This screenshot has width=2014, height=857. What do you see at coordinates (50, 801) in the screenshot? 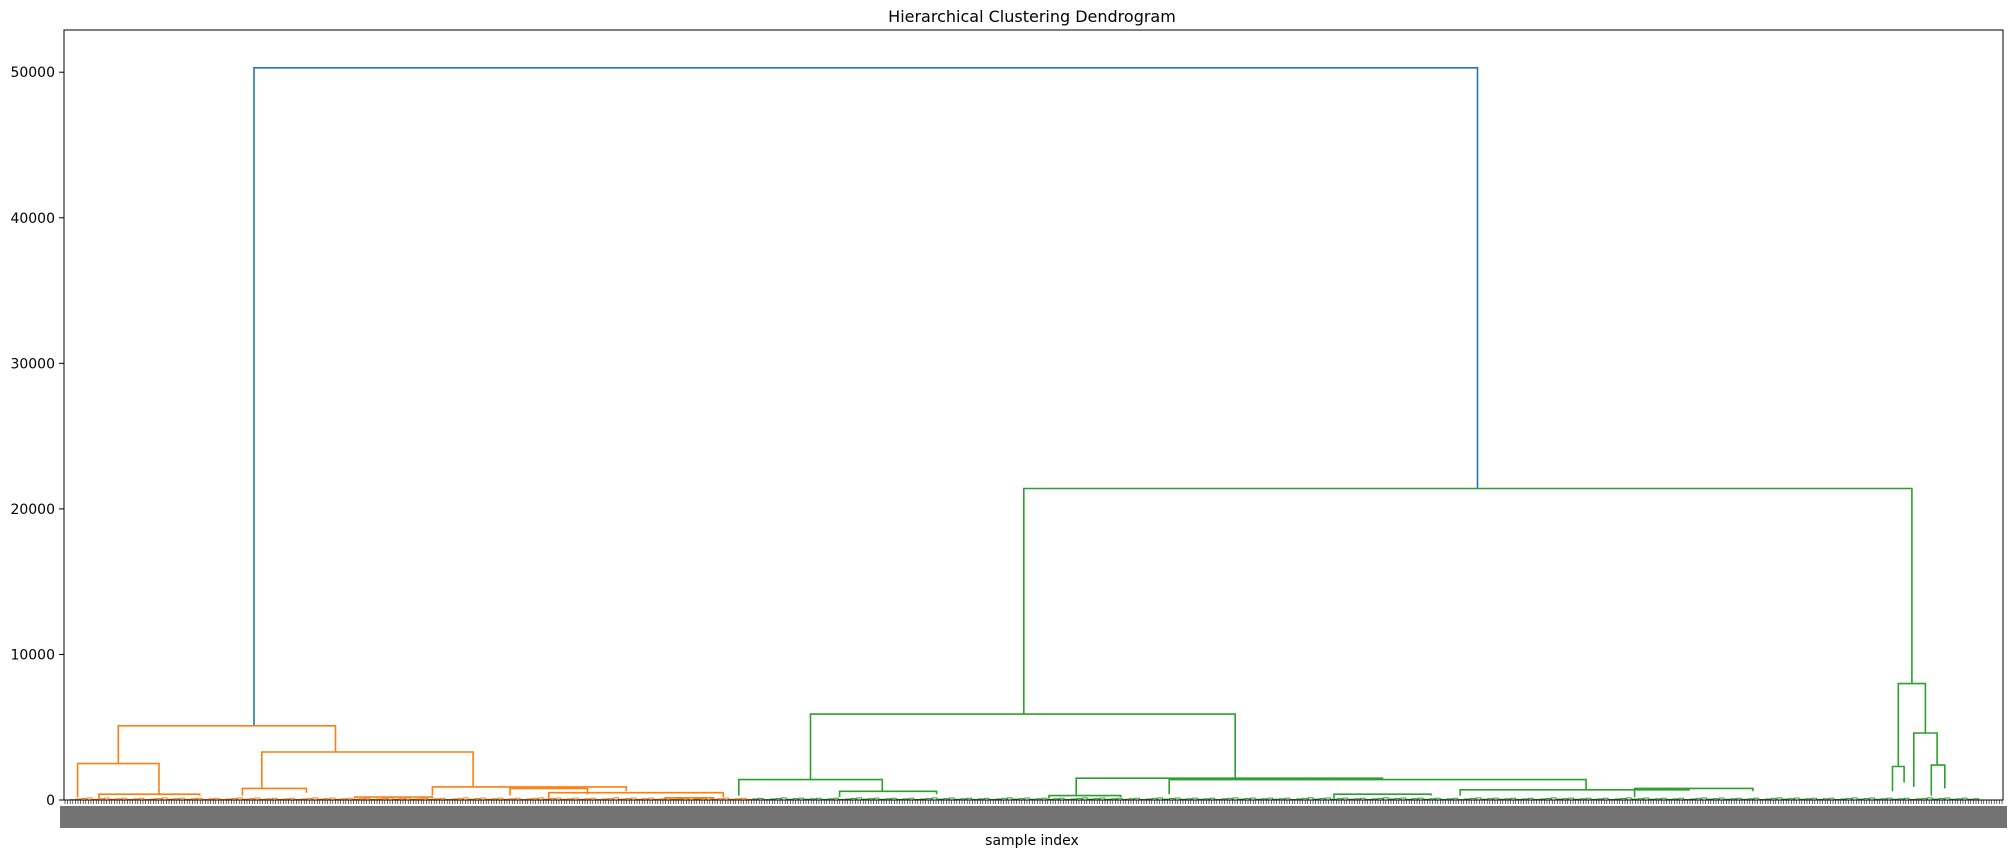
I see `y-tick-label-0: 0` at bounding box center [50, 801].